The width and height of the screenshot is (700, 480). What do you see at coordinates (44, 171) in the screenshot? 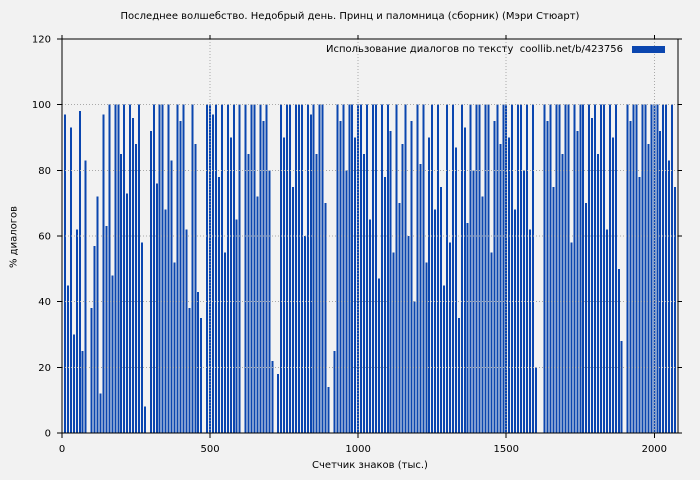
I see `y-tick-label: 80` at bounding box center [44, 171].